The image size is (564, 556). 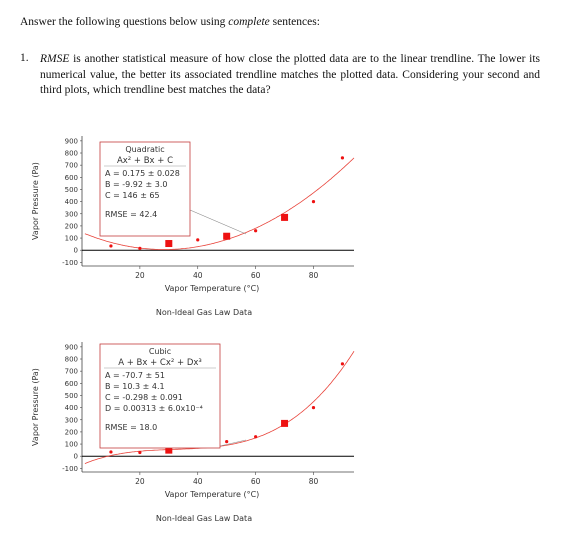 I want to click on fit-box-param: A = -70.7 ± 51, so click(x=135, y=375).